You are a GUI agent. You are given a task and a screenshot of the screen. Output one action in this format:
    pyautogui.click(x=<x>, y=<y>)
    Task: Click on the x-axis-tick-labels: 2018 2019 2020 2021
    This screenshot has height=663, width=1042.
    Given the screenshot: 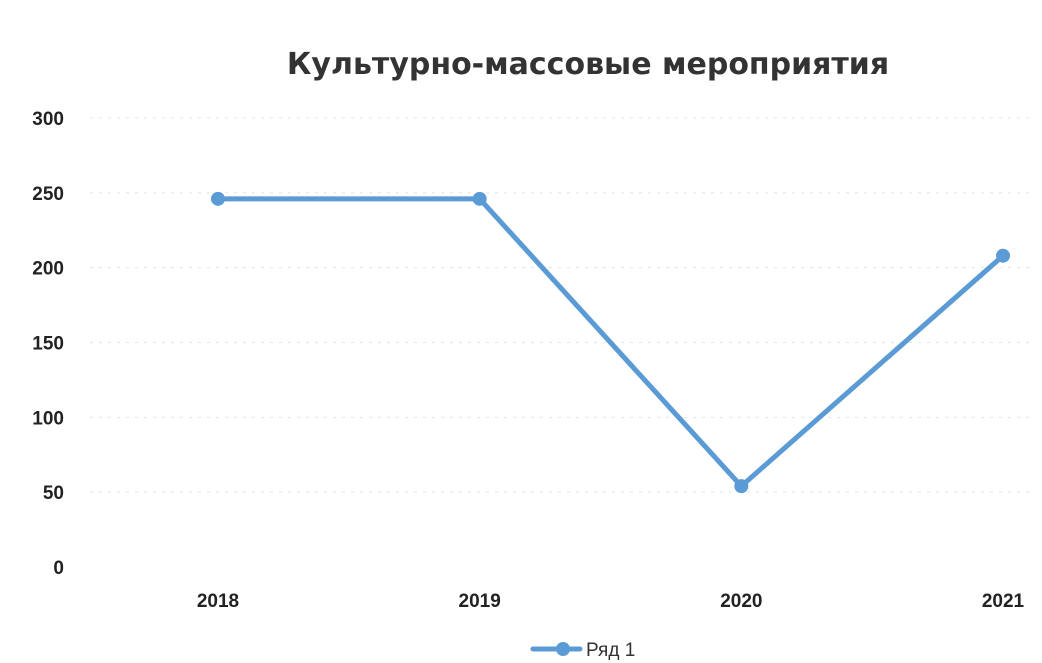 What is the action you would take?
    pyautogui.click(x=611, y=601)
    